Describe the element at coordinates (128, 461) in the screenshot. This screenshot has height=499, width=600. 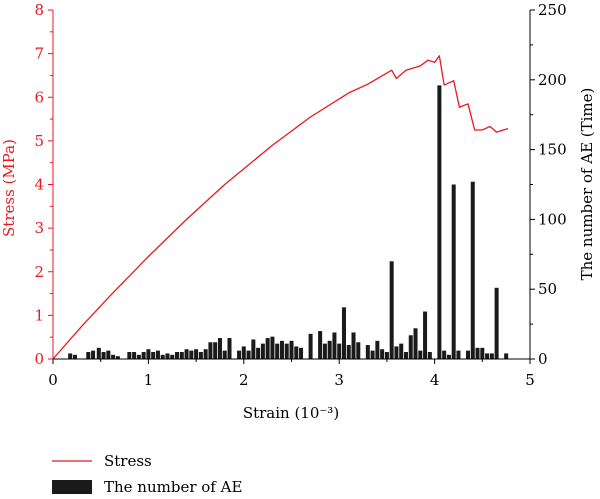
I see `legend-stress-label: Stress` at that location.